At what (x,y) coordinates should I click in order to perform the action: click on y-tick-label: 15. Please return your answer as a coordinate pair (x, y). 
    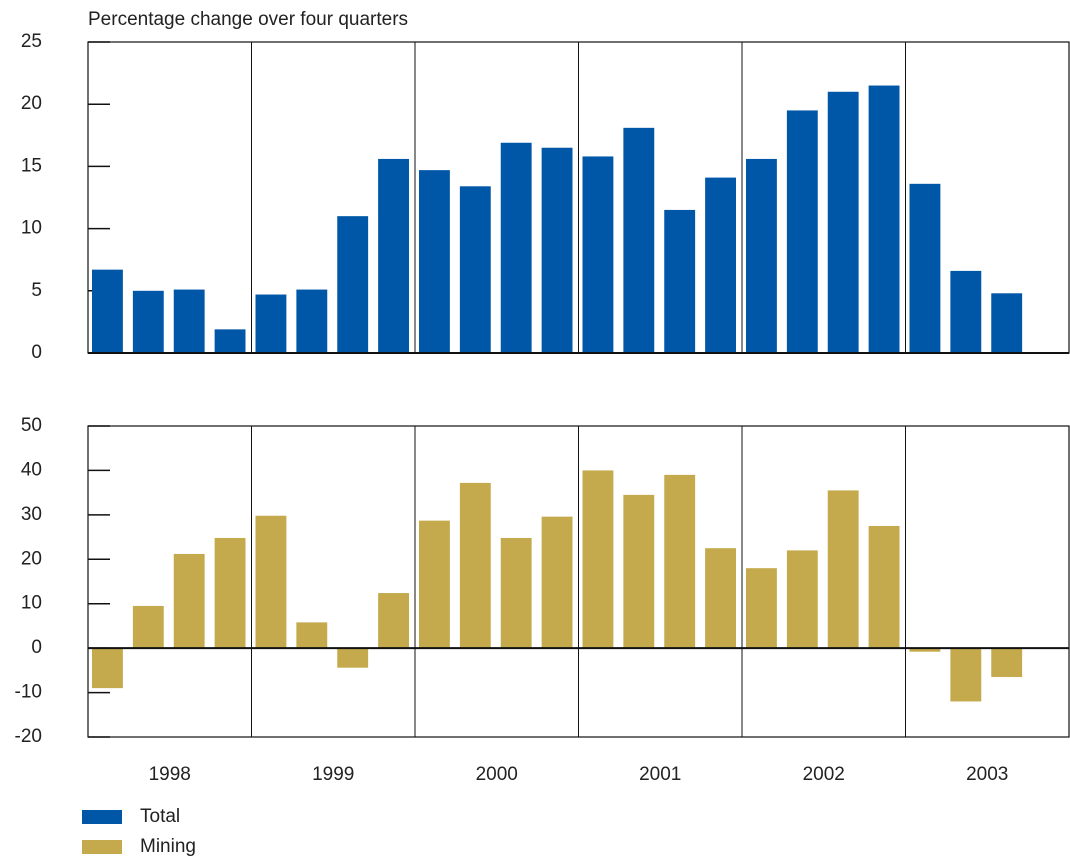
    Looking at the image, I should click on (31, 165).